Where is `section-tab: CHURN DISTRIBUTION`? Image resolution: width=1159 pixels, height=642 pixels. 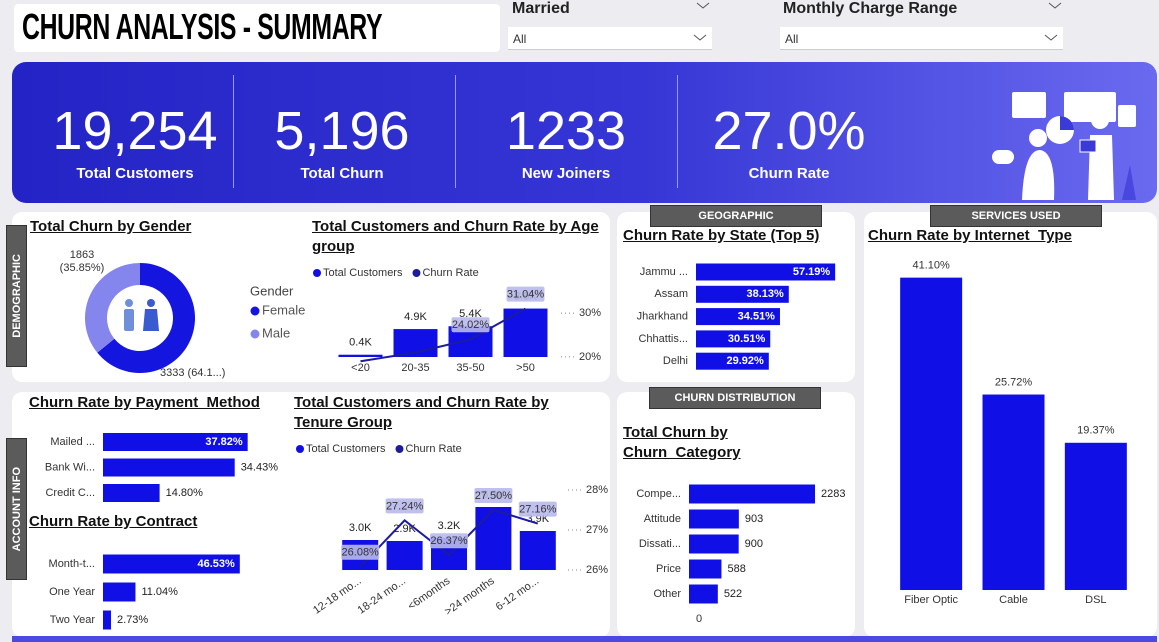 section-tab: CHURN DISTRIBUTION is located at coordinates (735, 398).